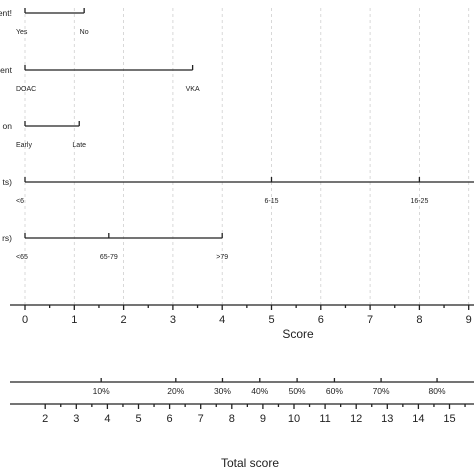 This screenshot has height=474, width=474. Describe the element at coordinates (387, 419) in the screenshot. I see `total-tick-label: 13` at that location.